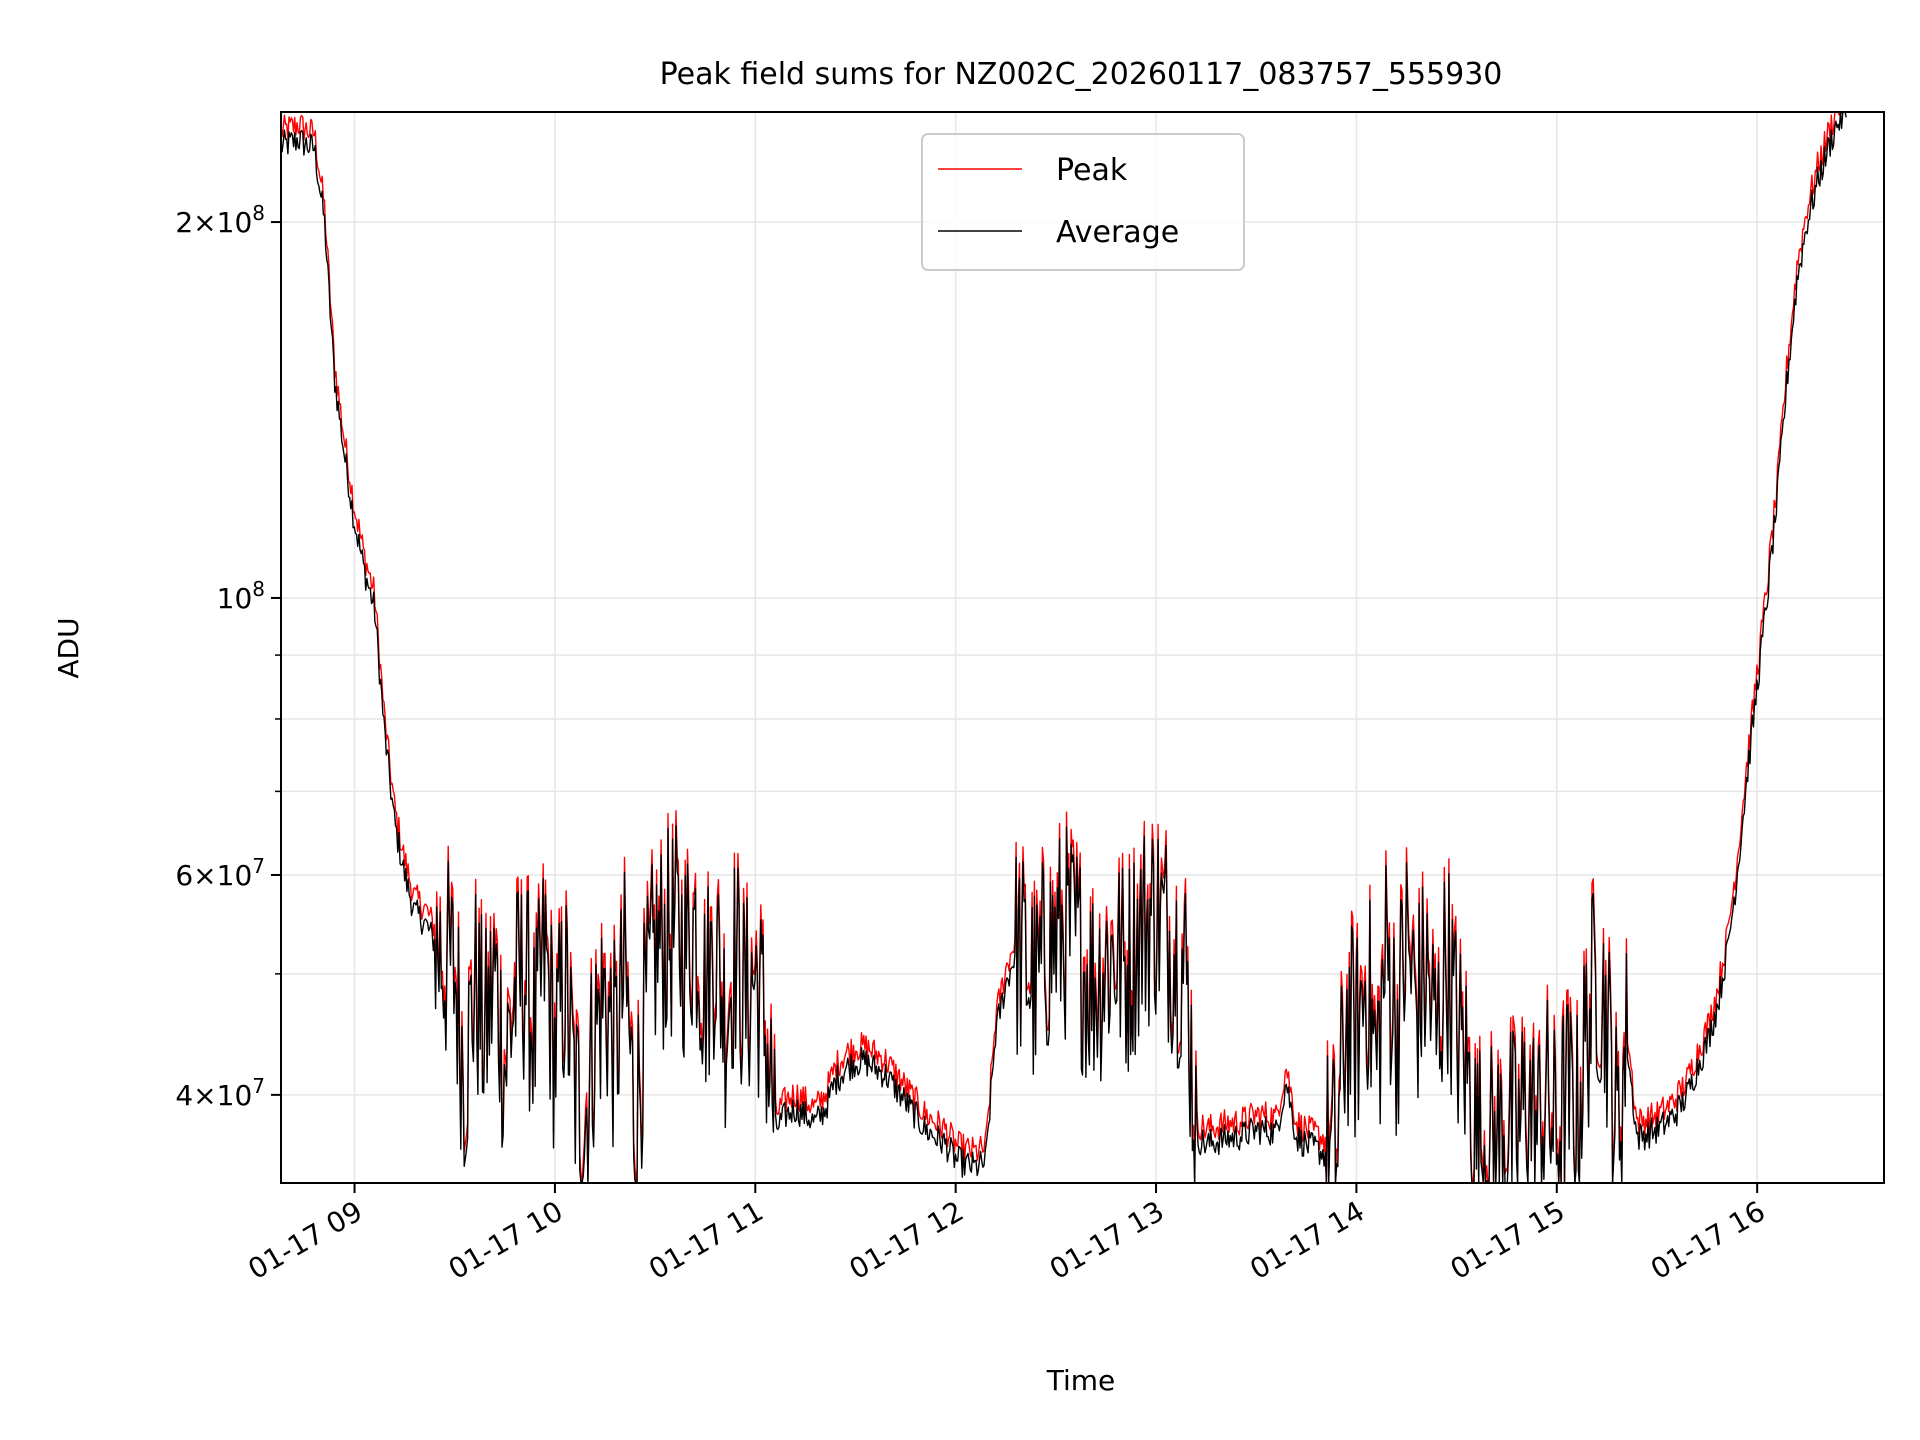 Image resolution: width=1920 pixels, height=1440 pixels. Describe the element at coordinates (220, 1093) in the screenshot. I see `y-tick-label: 4×107` at that location.